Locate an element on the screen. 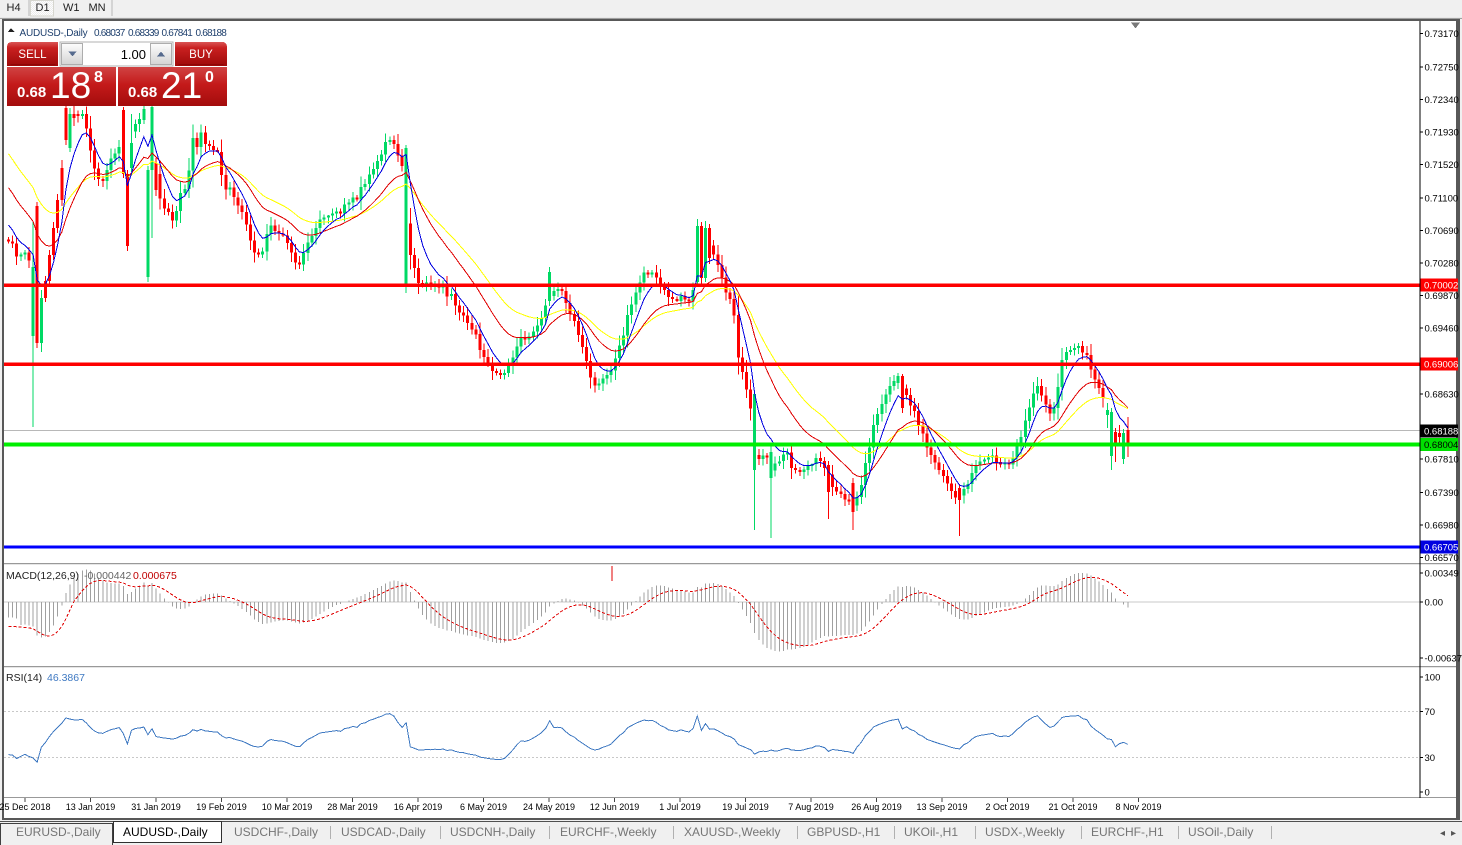  svg-text: 0.69870 is located at coordinates (1442, 296).